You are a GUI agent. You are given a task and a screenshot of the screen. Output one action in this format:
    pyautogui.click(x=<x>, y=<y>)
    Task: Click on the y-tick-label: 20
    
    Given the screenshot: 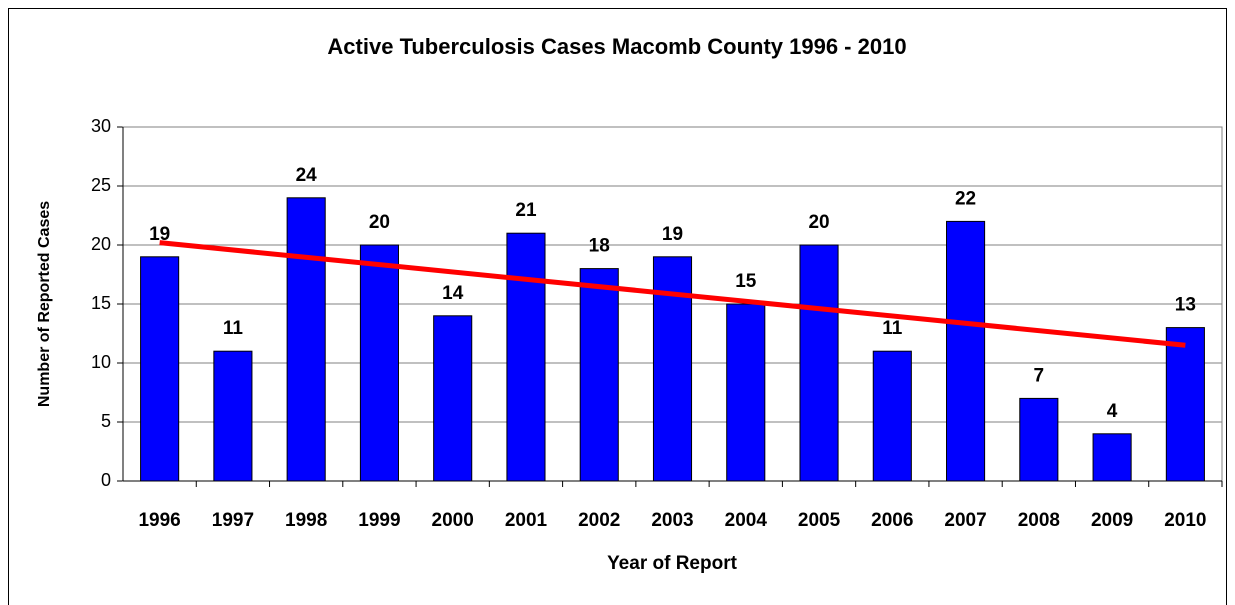 What is the action you would take?
    pyautogui.click(x=101, y=244)
    